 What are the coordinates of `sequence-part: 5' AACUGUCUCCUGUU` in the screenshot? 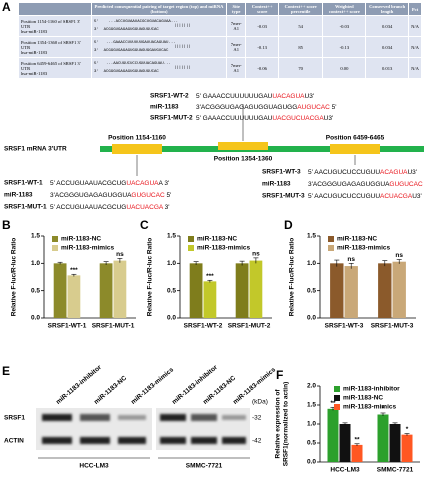 It's located at (344, 172).